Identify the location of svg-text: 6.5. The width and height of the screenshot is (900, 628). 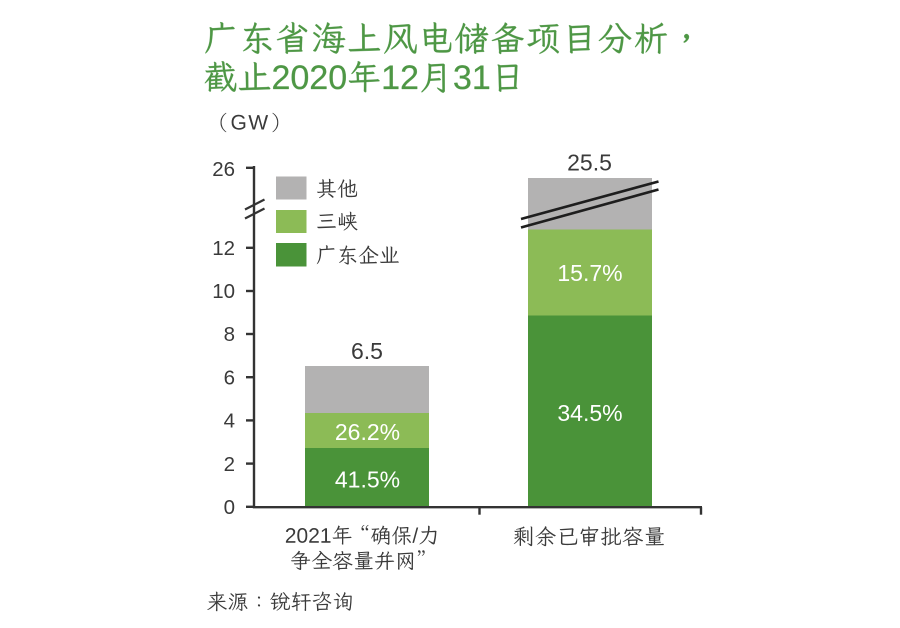
(367, 351).